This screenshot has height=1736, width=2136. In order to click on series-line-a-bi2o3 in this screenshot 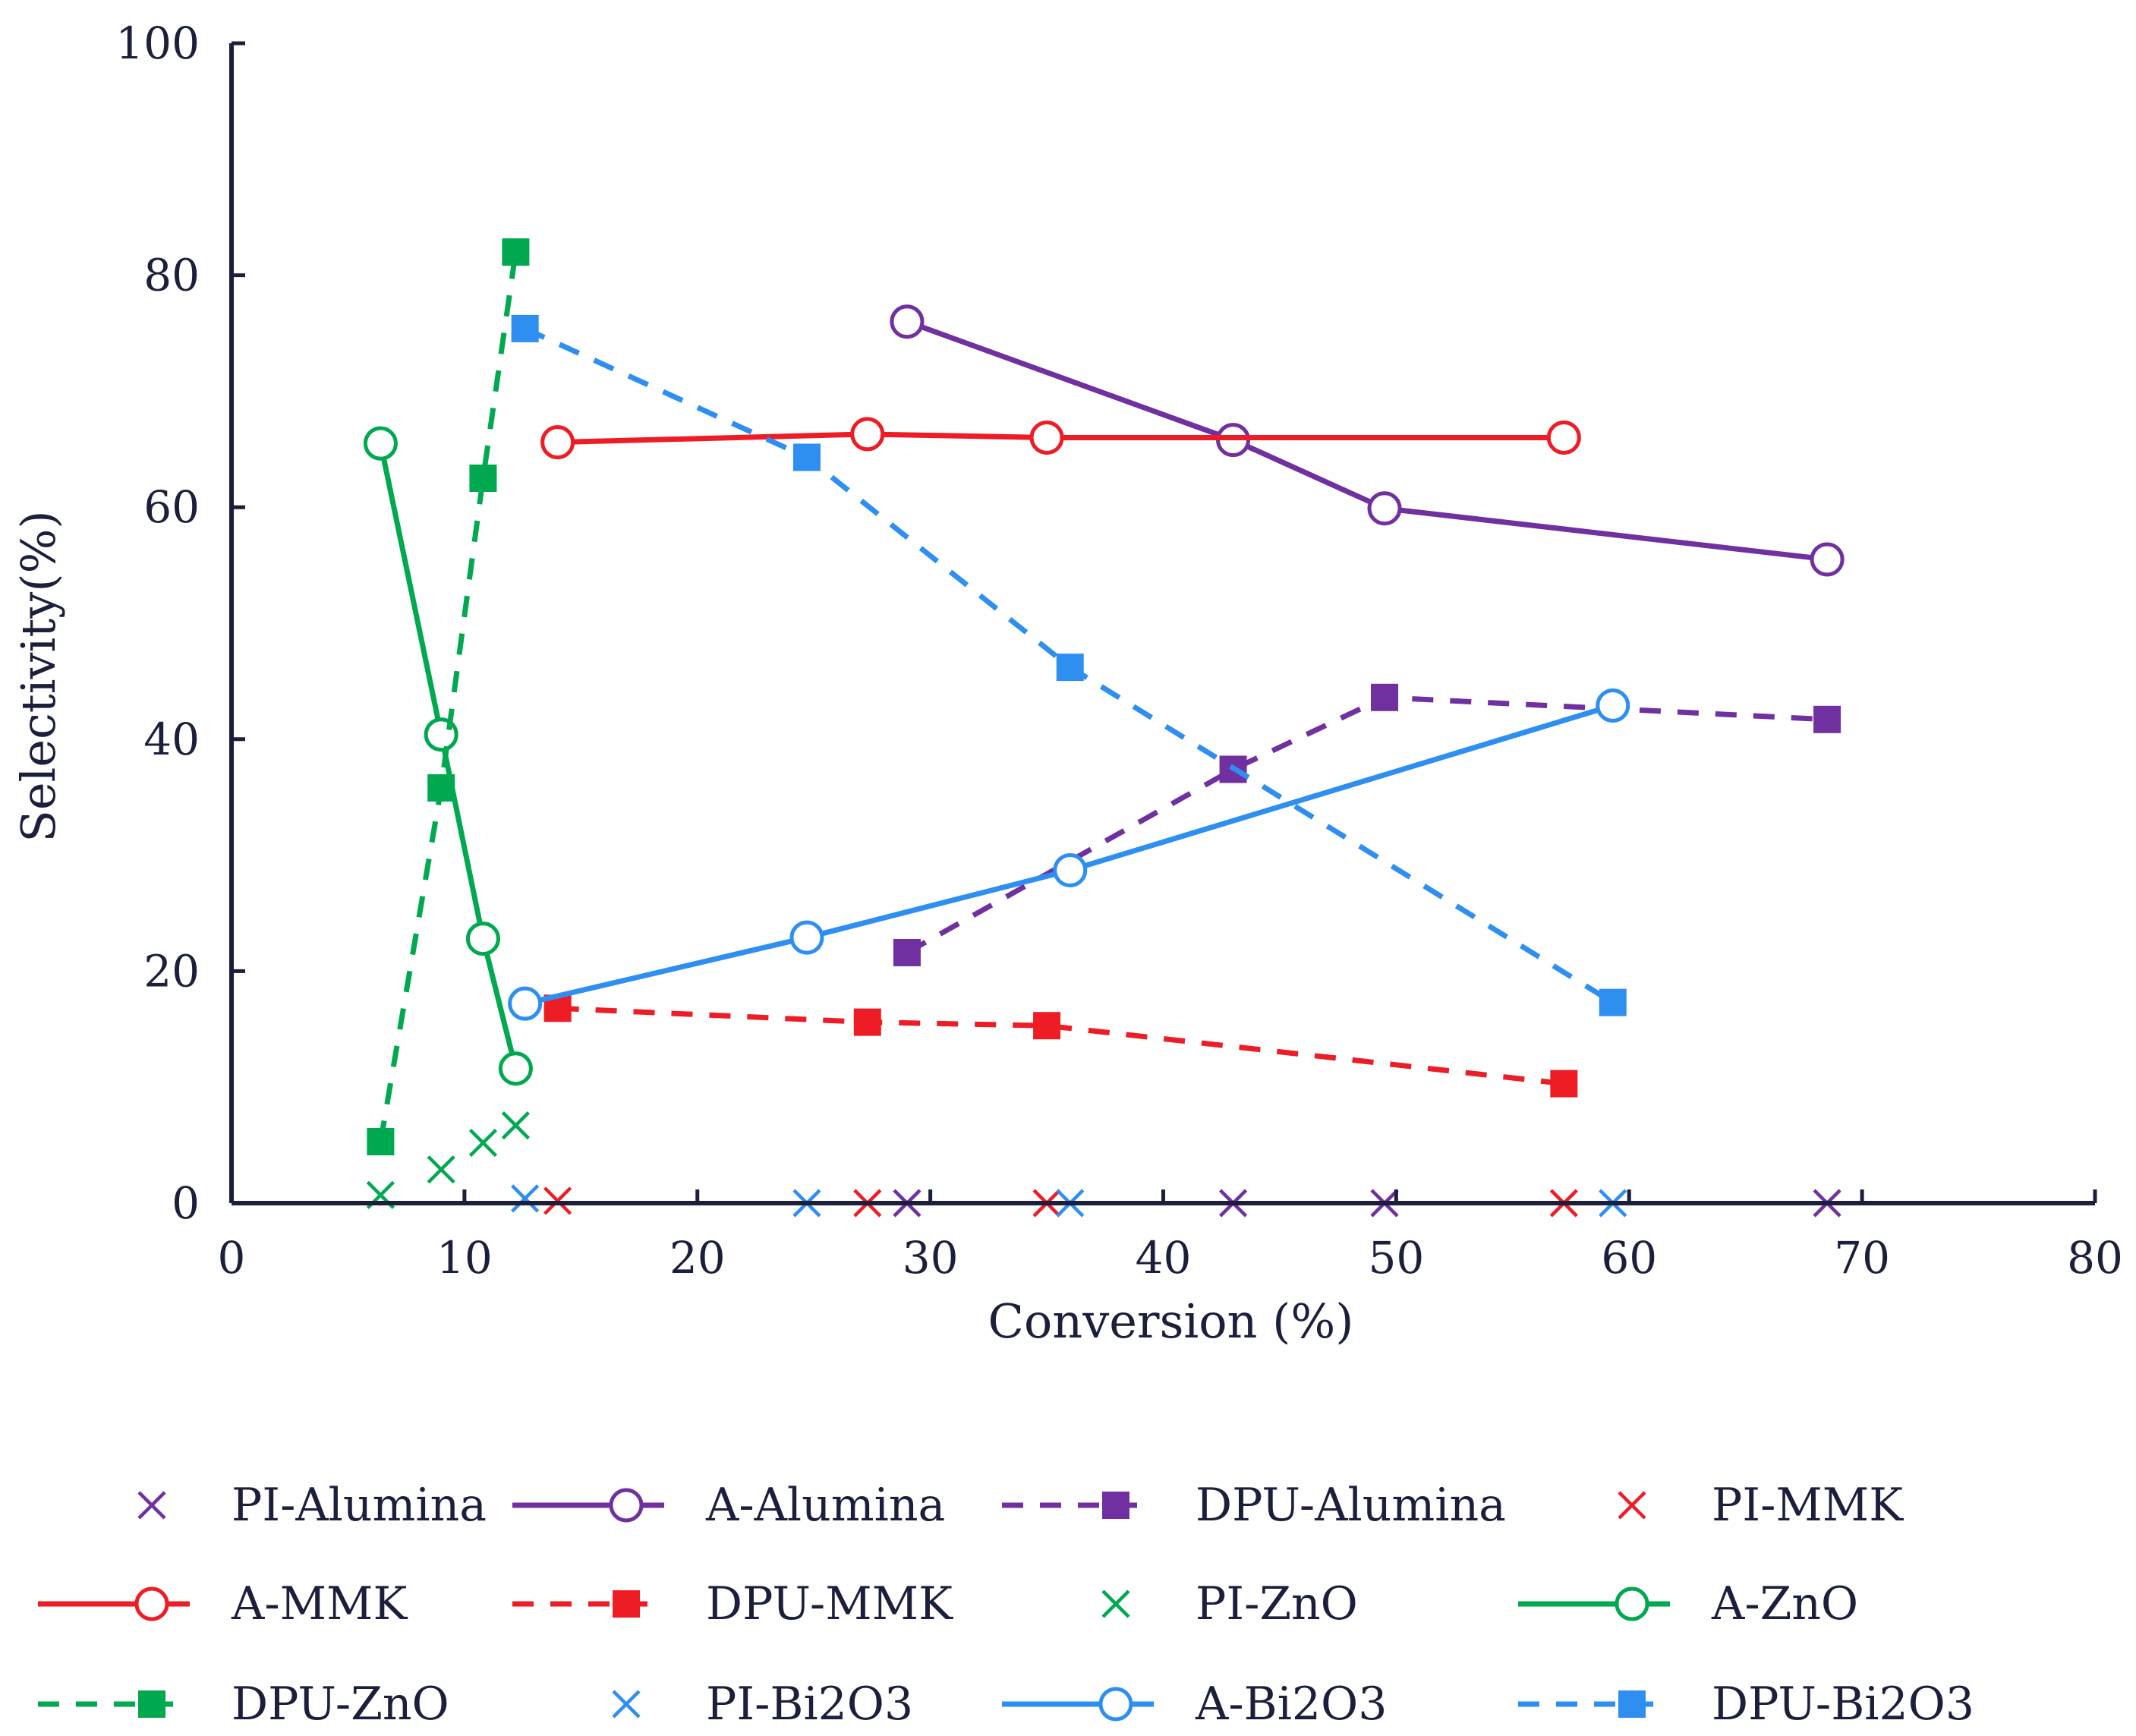, I will do `click(1069, 855)`.